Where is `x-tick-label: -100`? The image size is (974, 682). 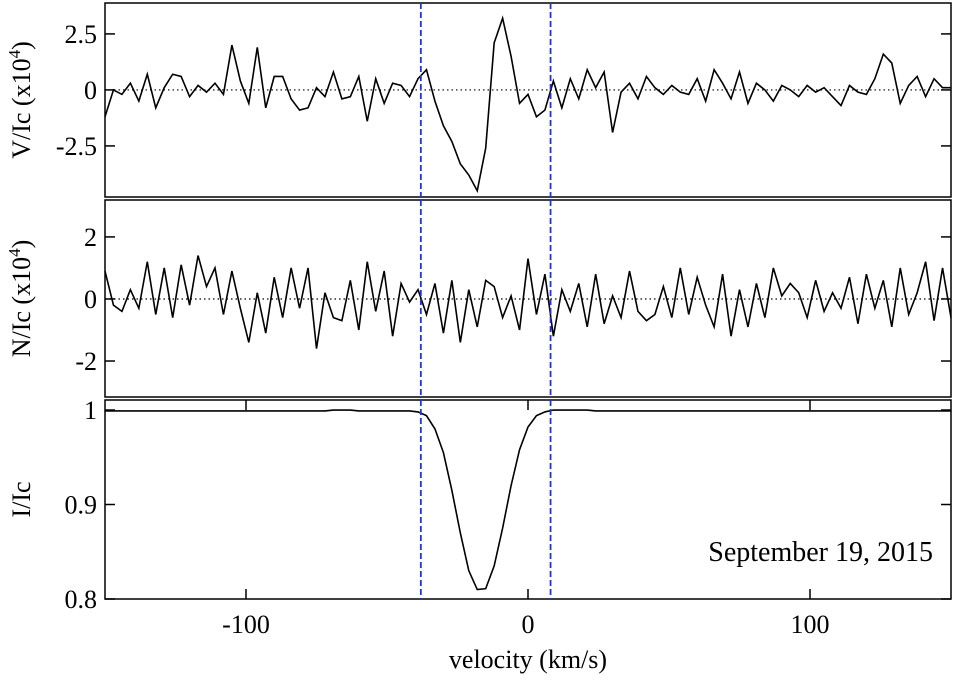
x-tick-label: -100 is located at coordinates (246, 624).